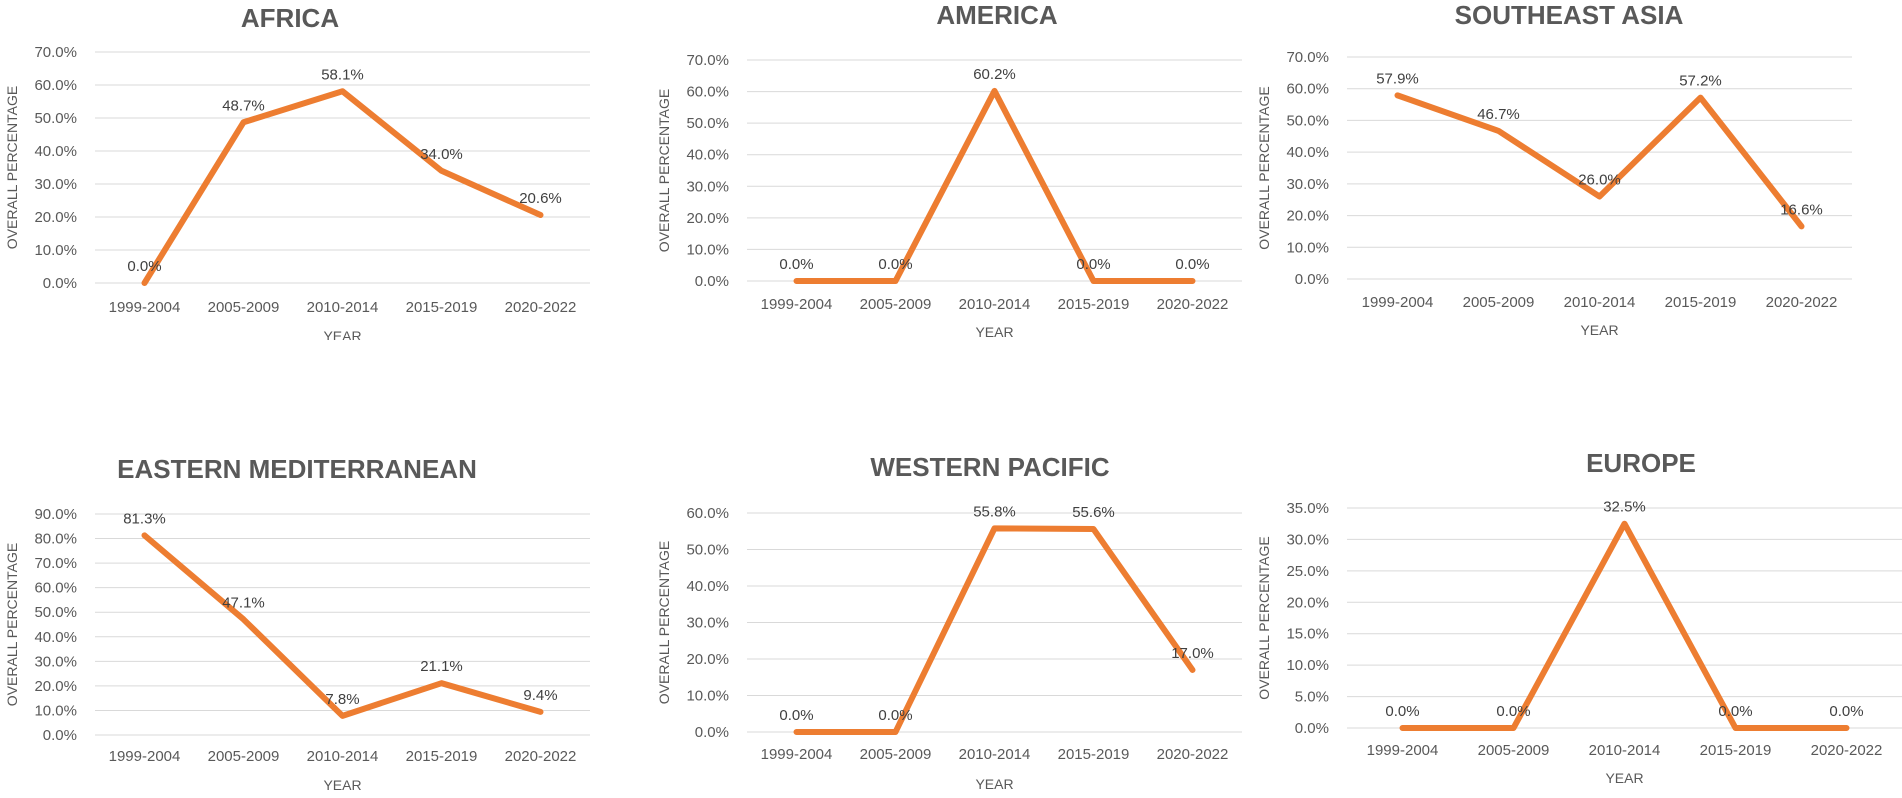  Describe the element at coordinates (540, 198) in the screenshot. I see `data-label: 20.6%` at that location.